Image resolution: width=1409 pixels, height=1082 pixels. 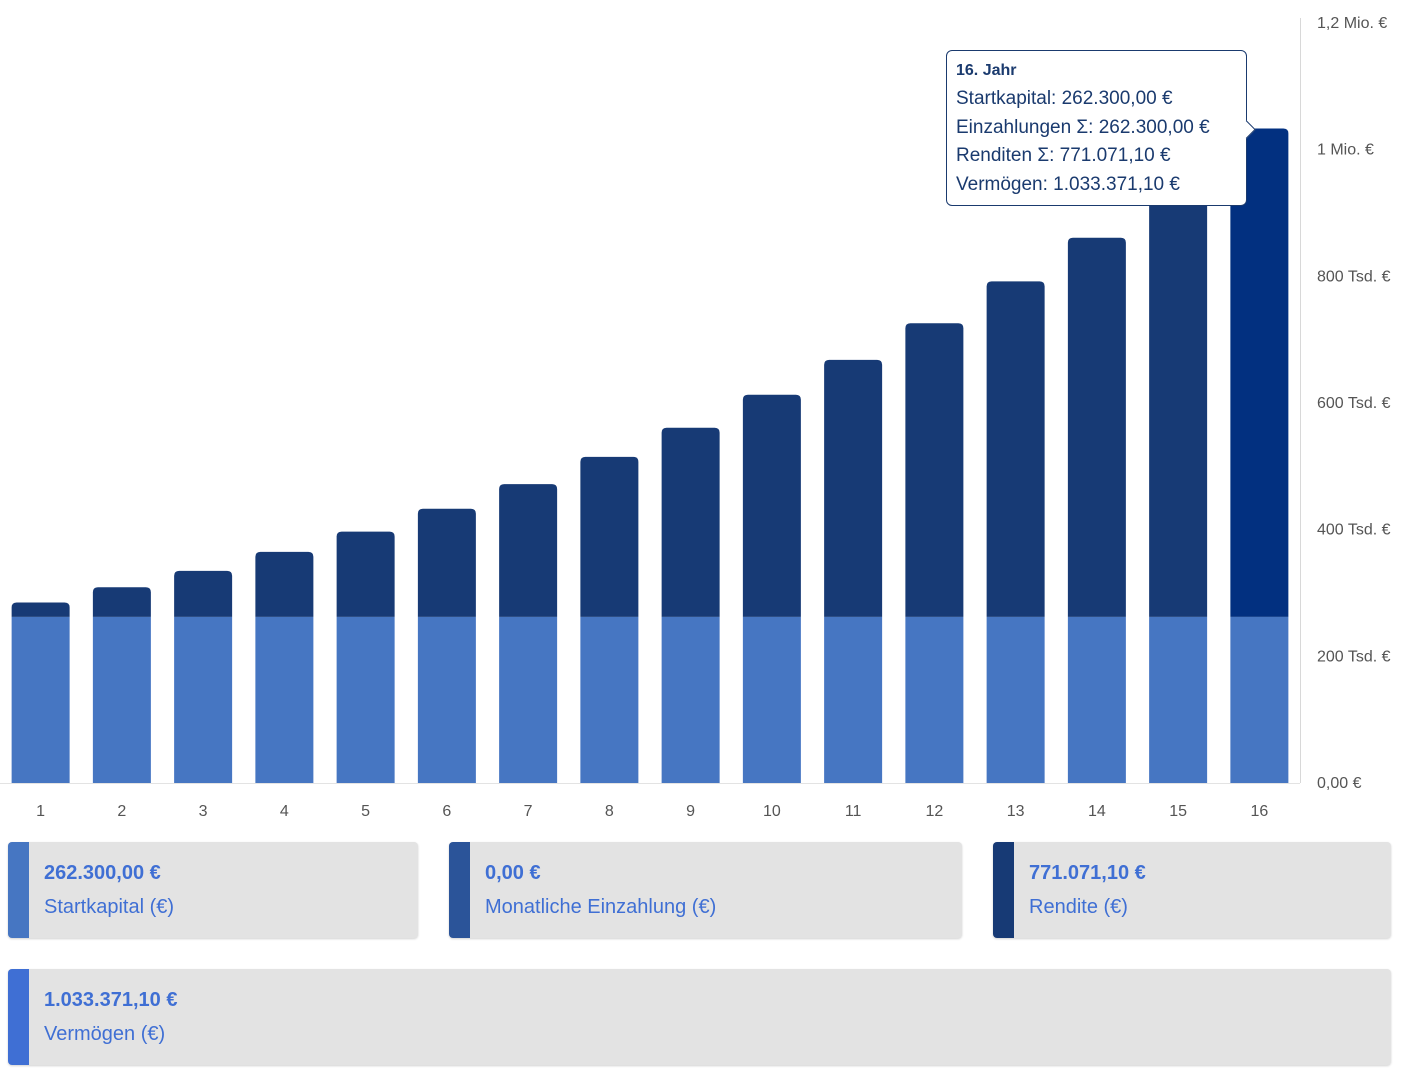 What do you see at coordinates (1178, 811) in the screenshot?
I see `x-tick-label: 15` at bounding box center [1178, 811].